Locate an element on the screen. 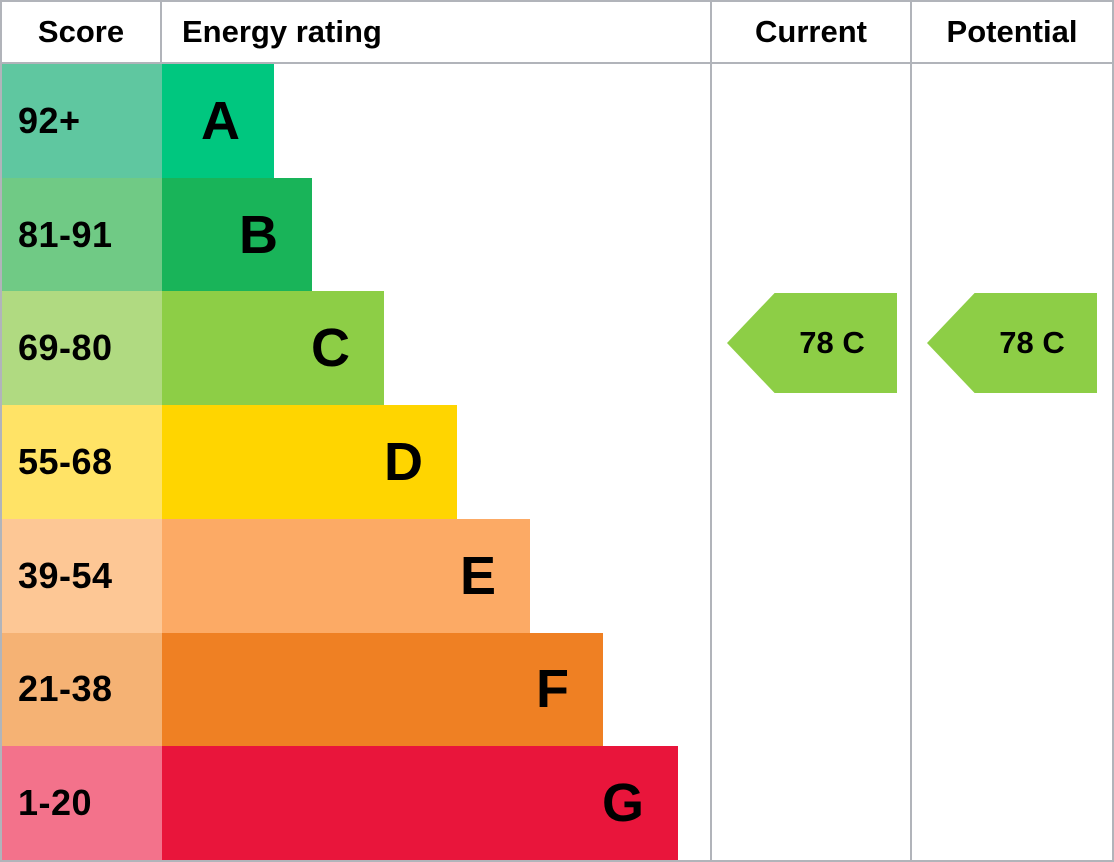 The image size is (1114, 862). score-range-a: 92+ is located at coordinates (82, 121).